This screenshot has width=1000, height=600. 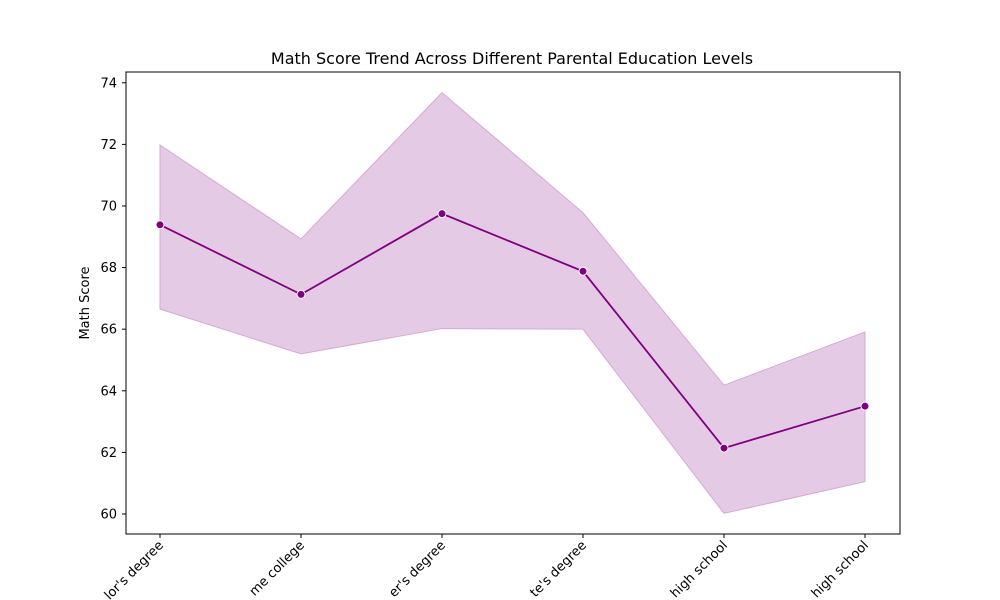 What do you see at coordinates (108, 514) in the screenshot?
I see `y-tick-label: 60` at bounding box center [108, 514].